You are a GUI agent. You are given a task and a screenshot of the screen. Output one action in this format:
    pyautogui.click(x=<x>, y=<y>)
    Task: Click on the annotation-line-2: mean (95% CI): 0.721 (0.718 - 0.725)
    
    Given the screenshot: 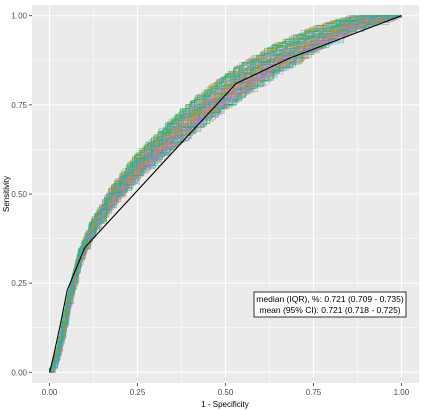 What is the action you would take?
    pyautogui.click(x=329, y=310)
    